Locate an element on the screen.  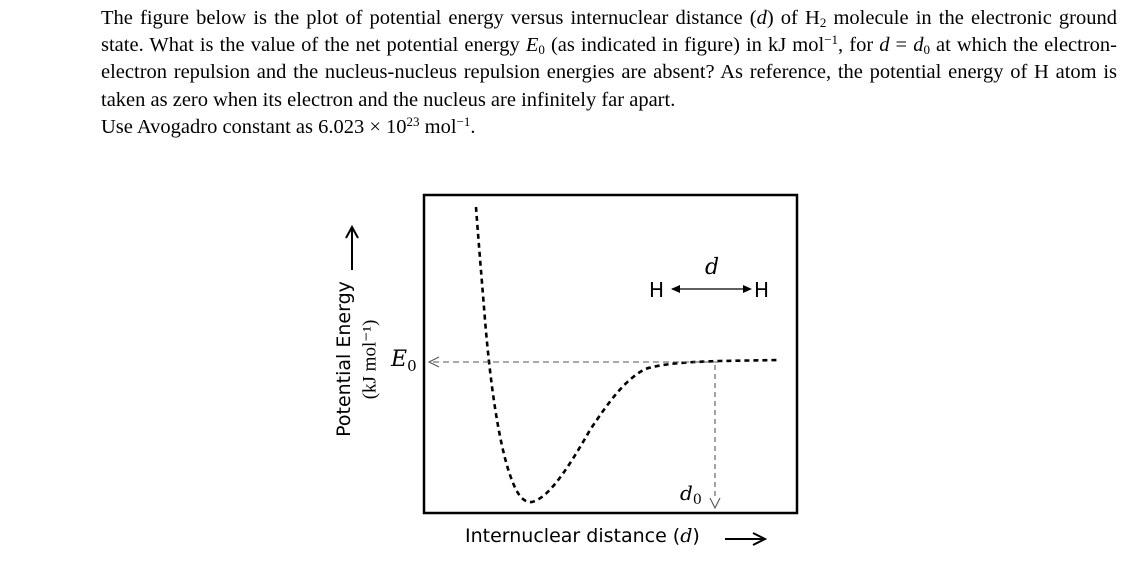
e0-symbol: E is located at coordinates (399, 359).